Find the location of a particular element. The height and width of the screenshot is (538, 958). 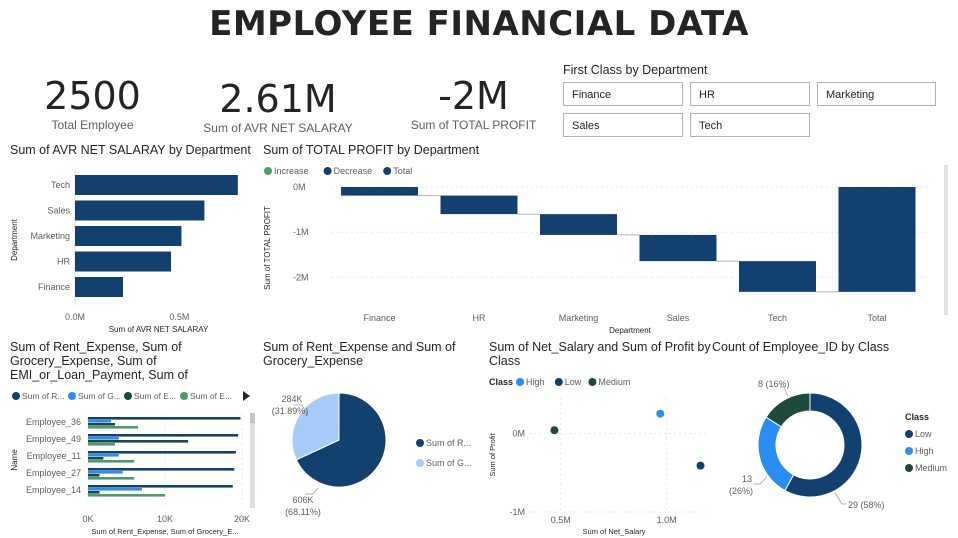

y-tick-label: -2M is located at coordinates (301, 277).